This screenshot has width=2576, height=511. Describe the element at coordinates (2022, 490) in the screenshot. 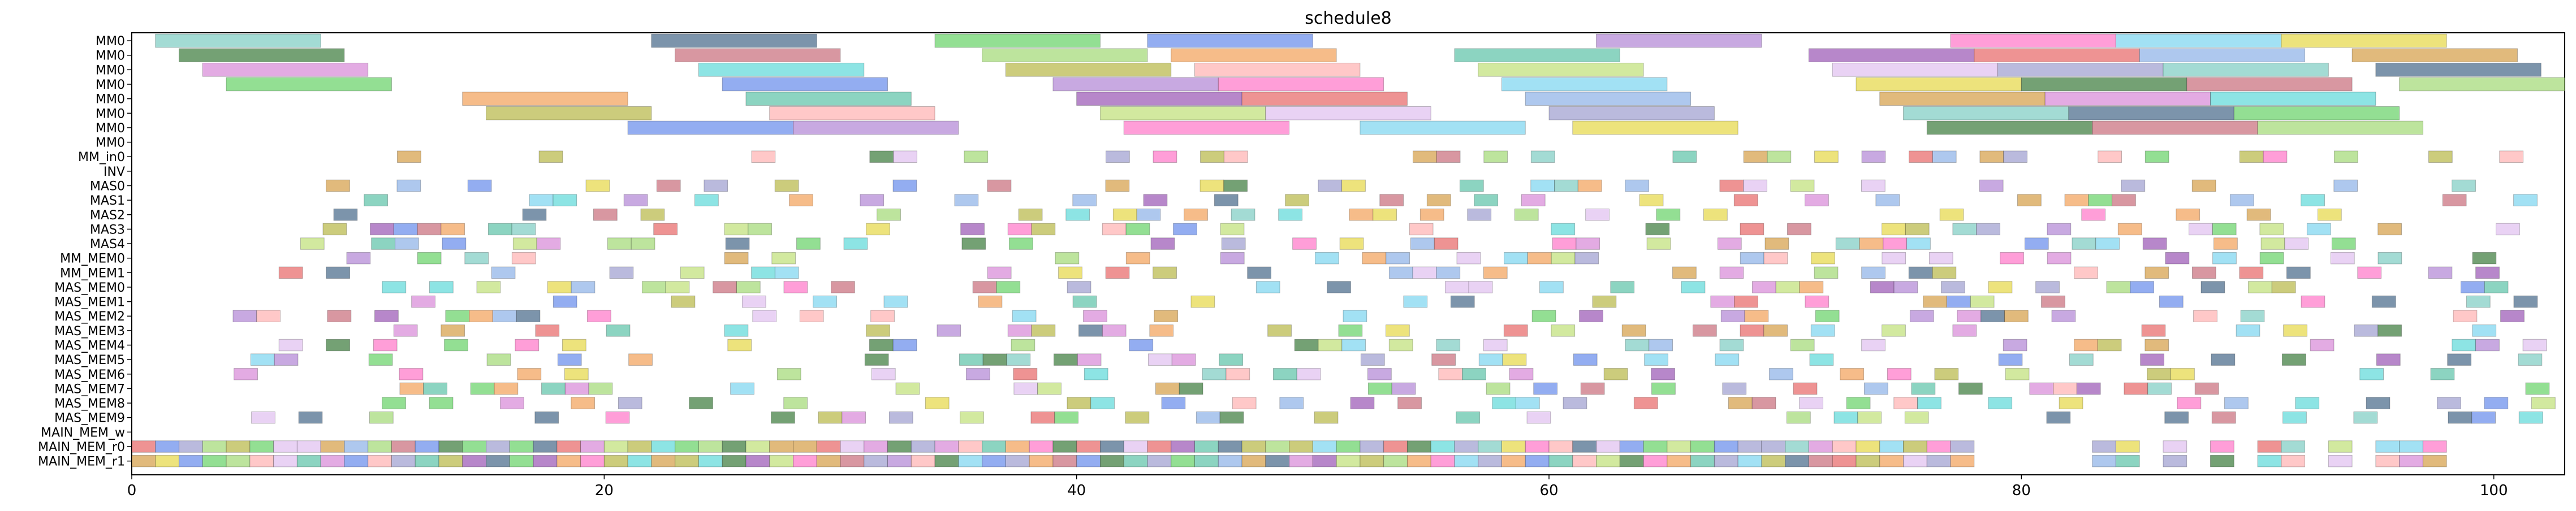

I see `x-tick-label: 80` at that location.